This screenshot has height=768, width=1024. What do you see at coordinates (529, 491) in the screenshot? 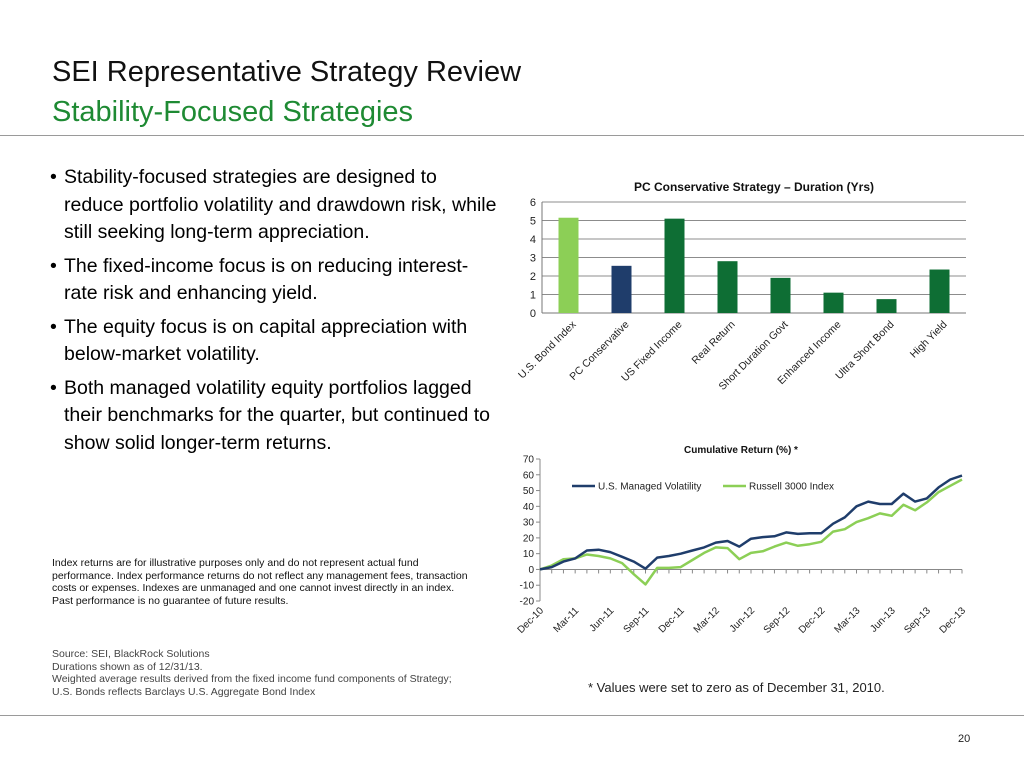
I see `y-tick-label: 50` at bounding box center [529, 491].